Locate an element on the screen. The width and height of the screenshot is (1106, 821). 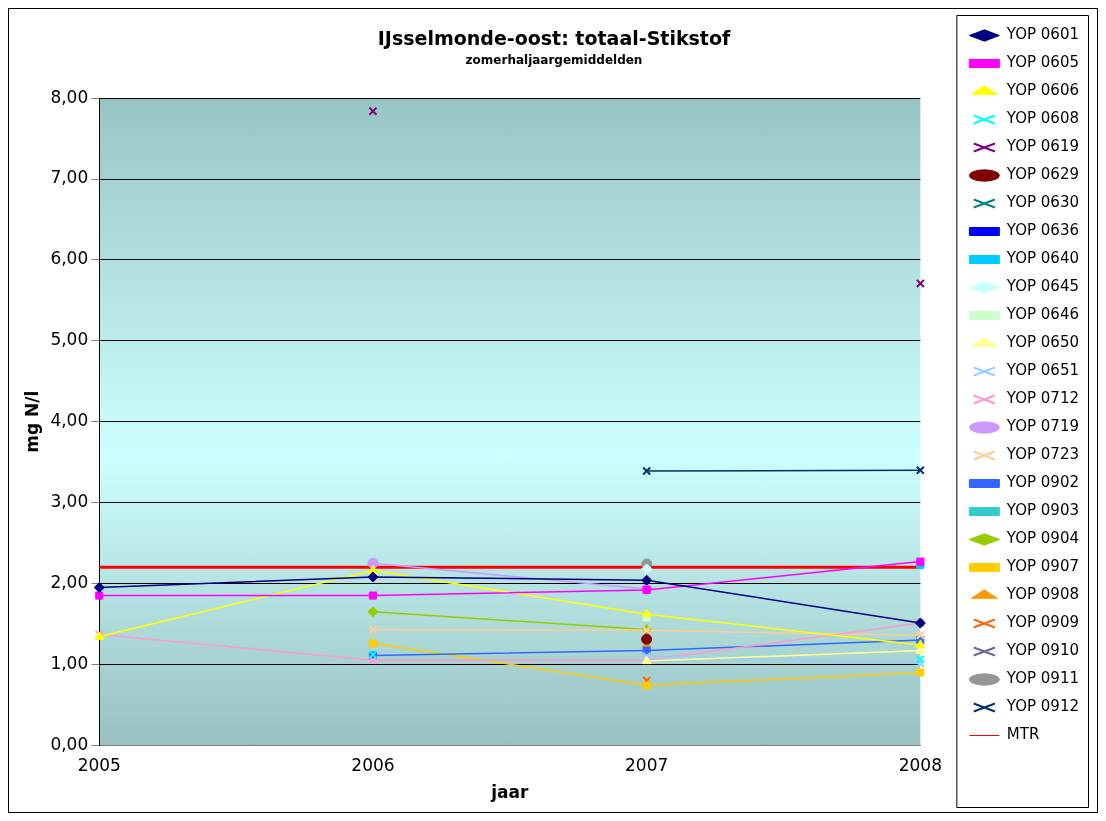
x-tick-label: 2006 is located at coordinates (373, 764).